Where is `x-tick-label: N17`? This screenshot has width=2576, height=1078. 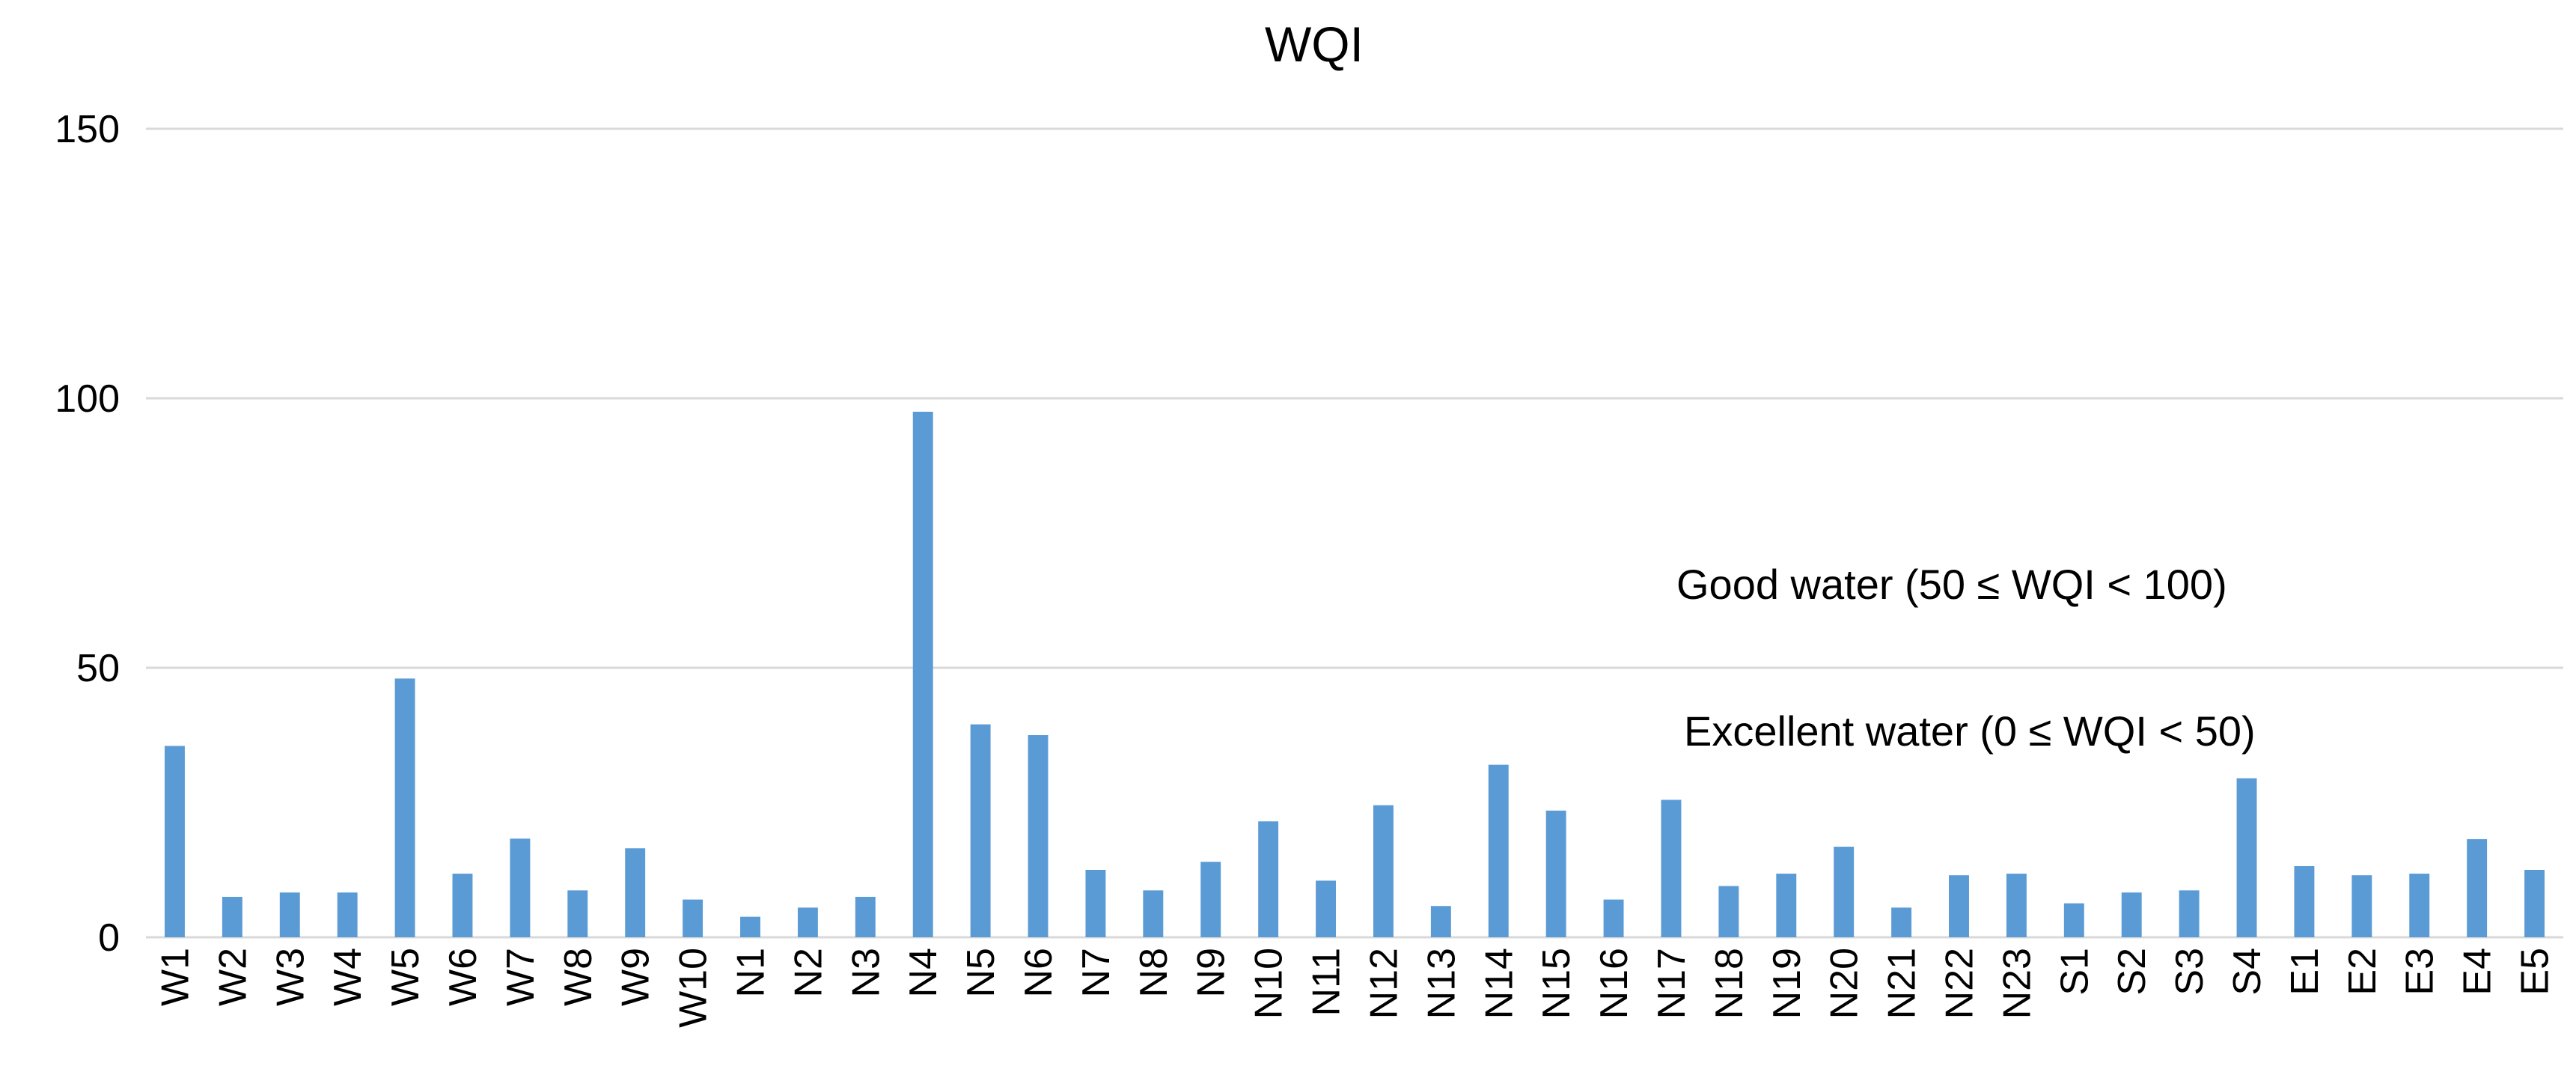
x-tick-label: N17 is located at coordinates (1672, 983).